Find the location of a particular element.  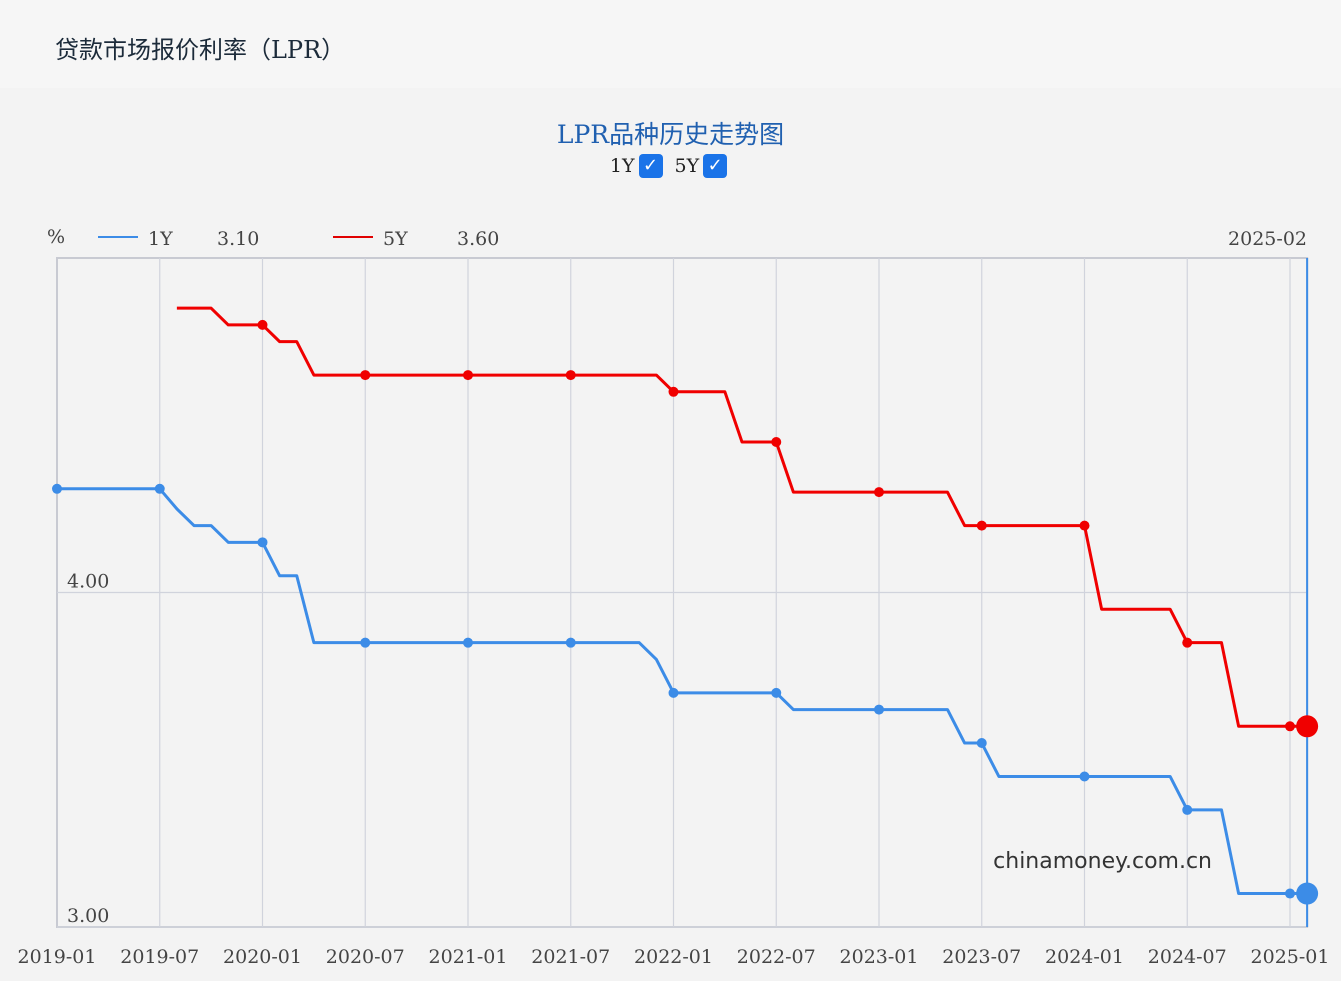

legend-1y-name: 1Y is located at coordinates (160, 239).